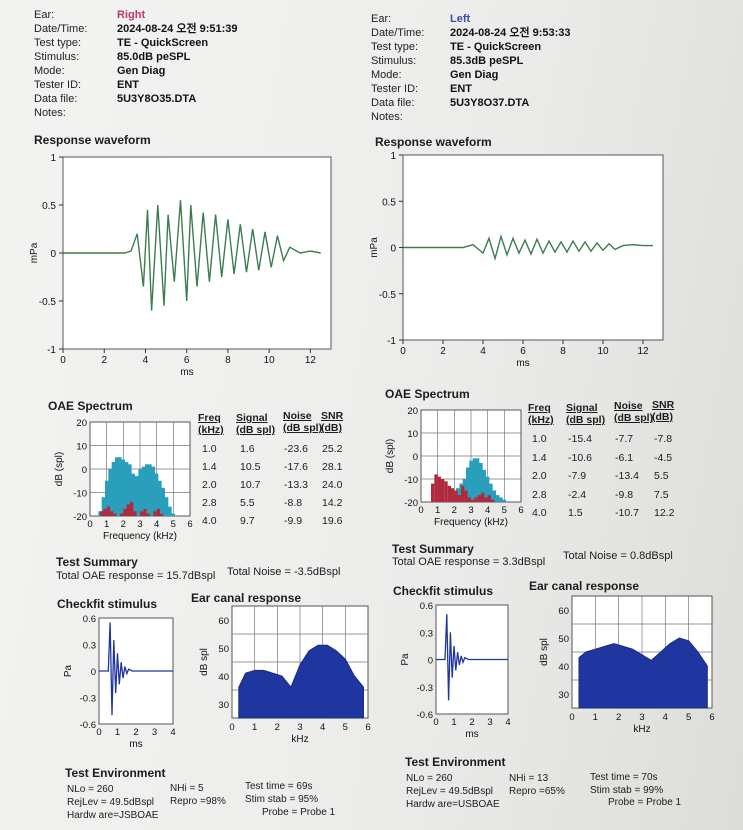 The image size is (743, 830). Describe the element at coordinates (398, 33) in the screenshot. I see `date-time-label: Date/Time:` at that location.